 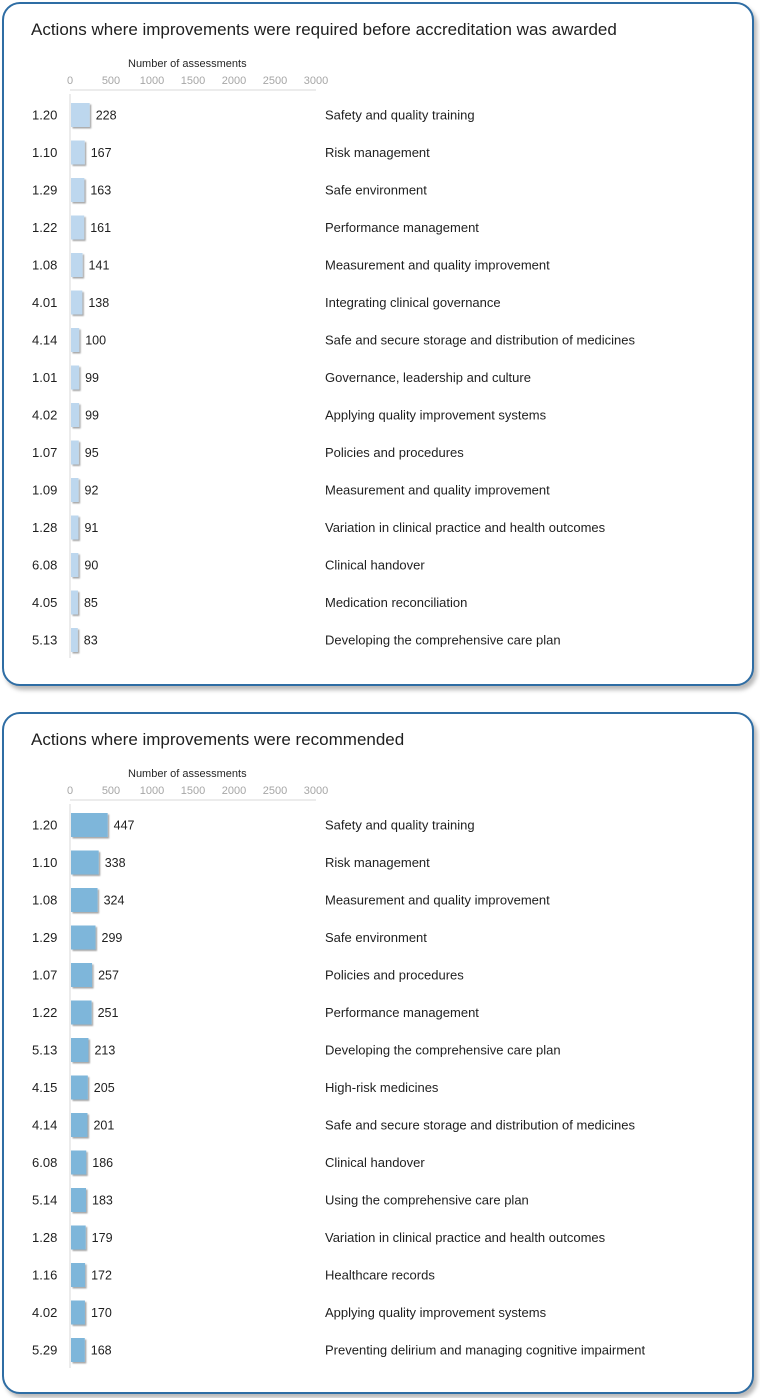 What do you see at coordinates (44, 1200) in the screenshot?
I see `category-label: 5.14` at bounding box center [44, 1200].